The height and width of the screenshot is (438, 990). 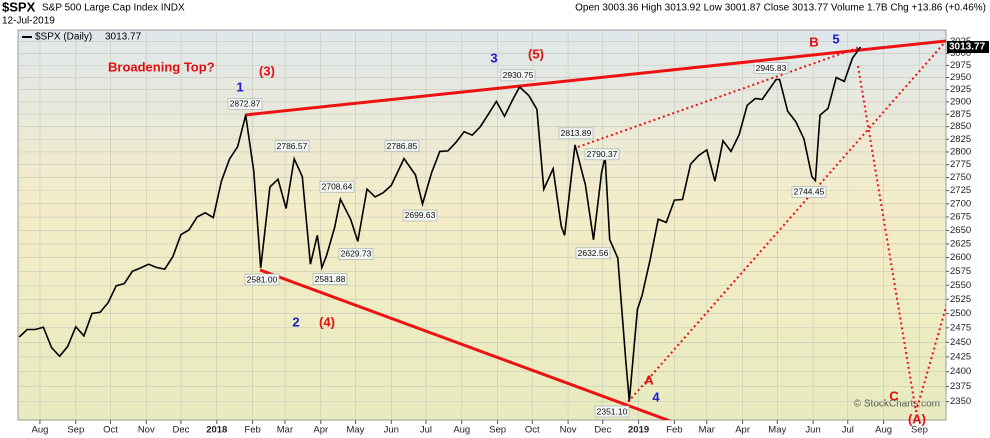 What do you see at coordinates (161, 66) in the screenshot?
I see `annotation: Broadening Top?` at bounding box center [161, 66].